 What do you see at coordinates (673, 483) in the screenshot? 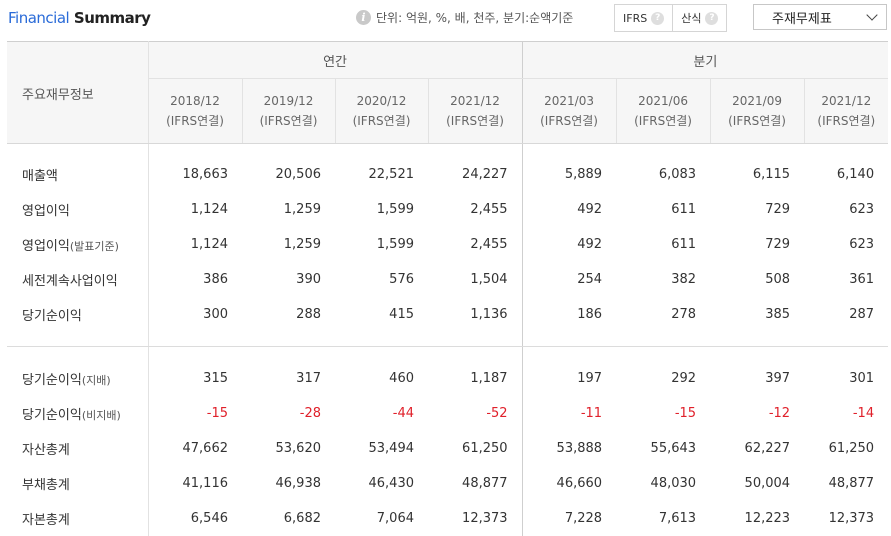
I see `table-cell: 48,030` at bounding box center [673, 483].